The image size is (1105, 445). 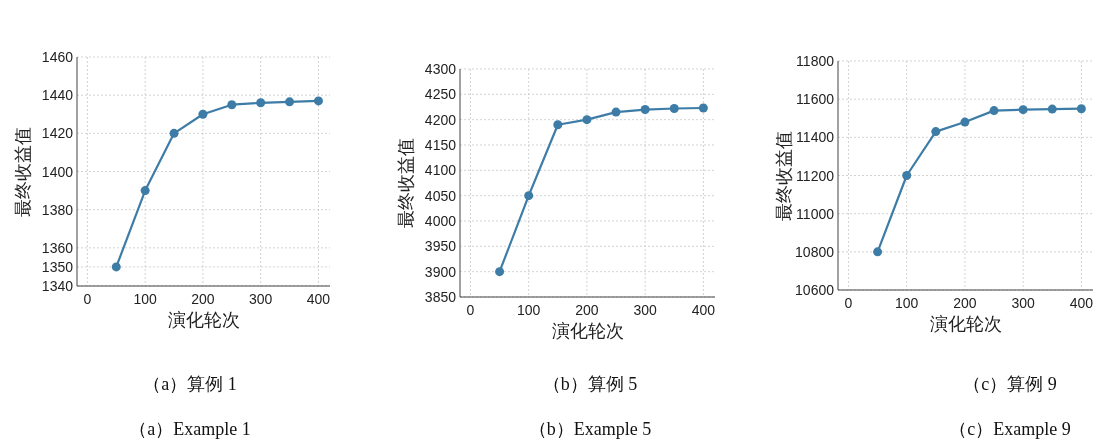 I want to click on y-tick-label: 1360, so click(x=57, y=247).